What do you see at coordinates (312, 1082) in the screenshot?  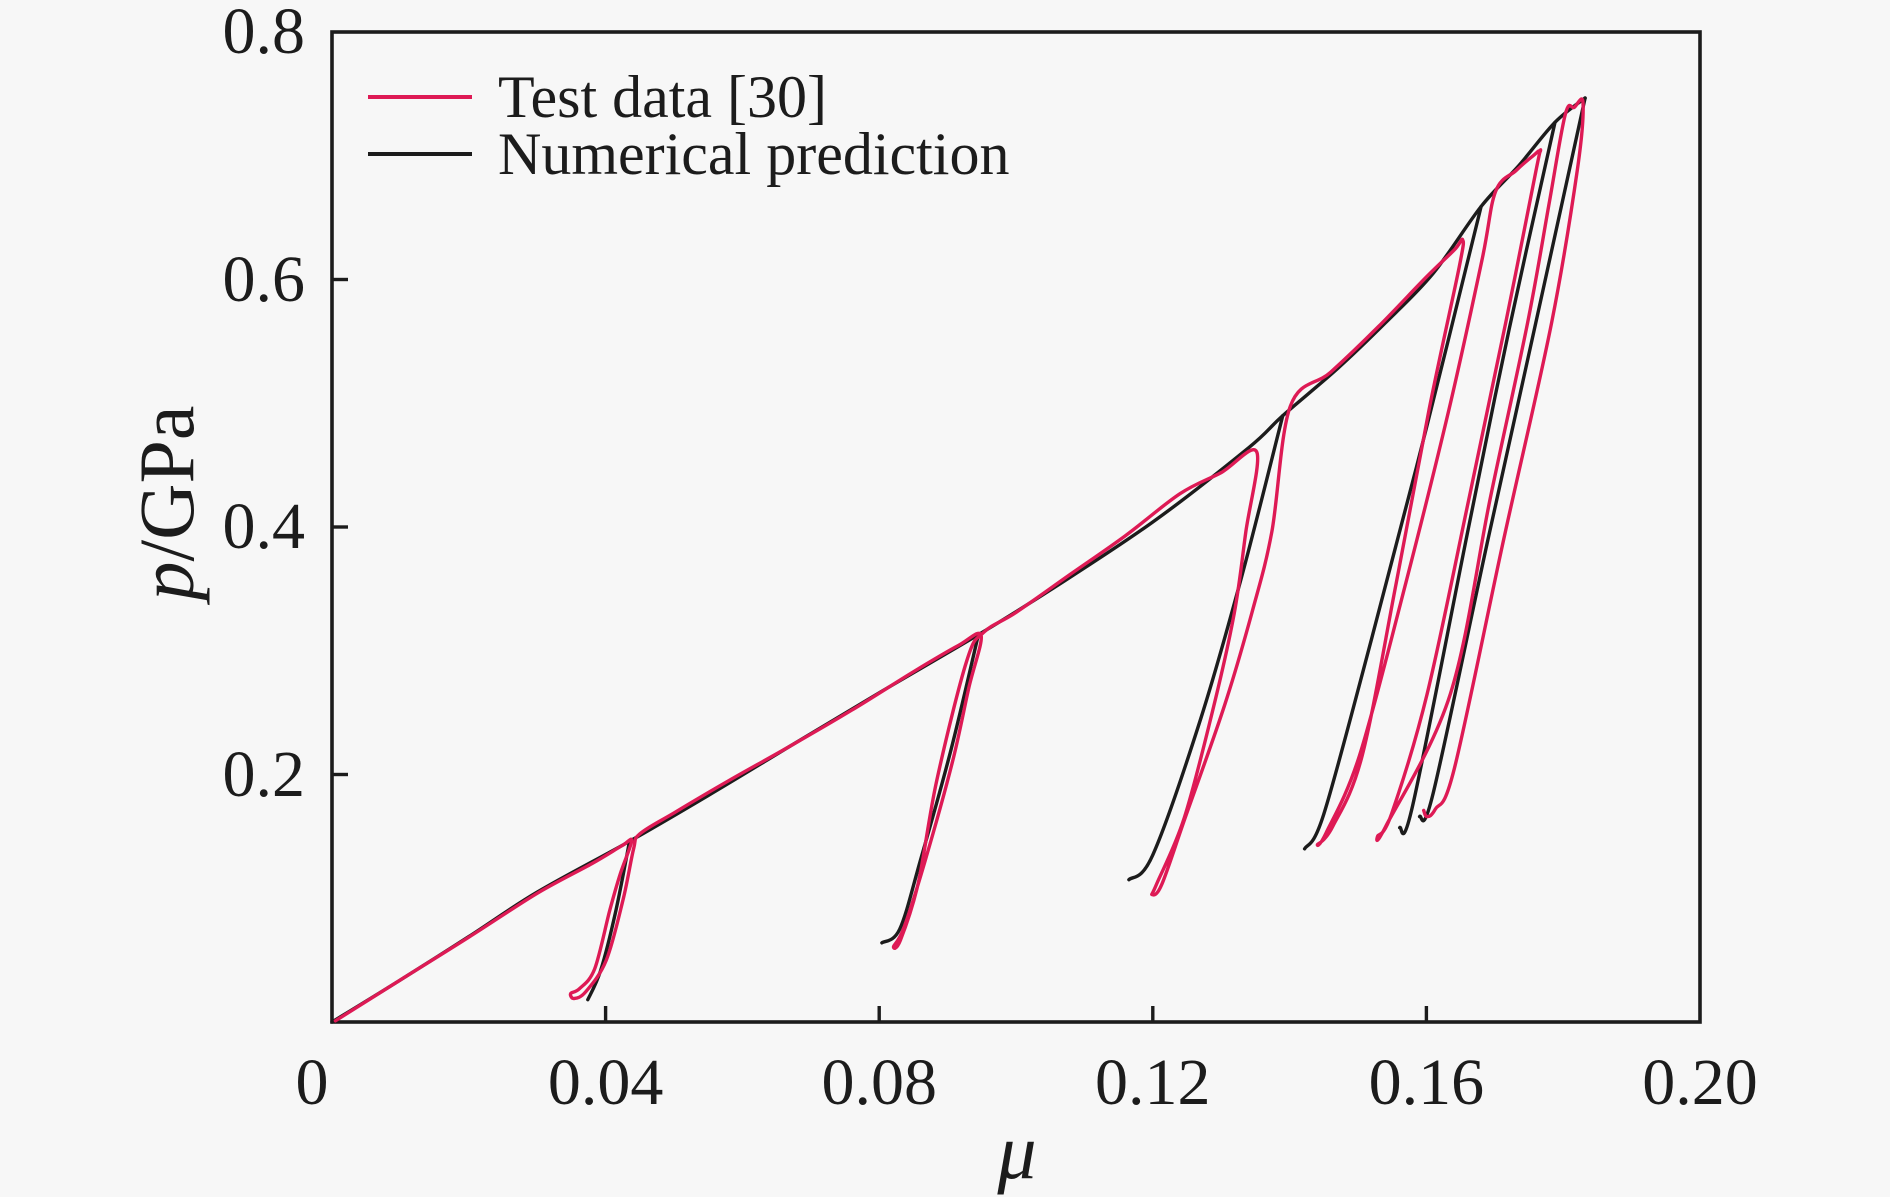 I see `x-tick-label-0: 0` at bounding box center [312, 1082].